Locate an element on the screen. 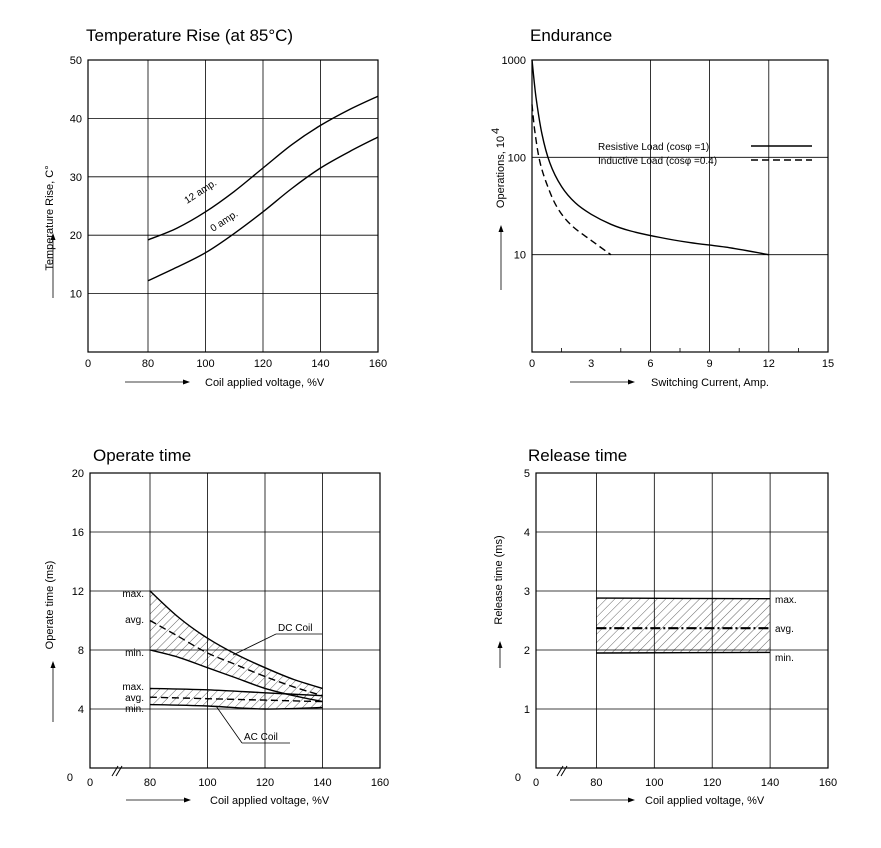 Image resolution: width=881 pixels, height=848 pixels. x-tick-label: 3 is located at coordinates (591, 364).